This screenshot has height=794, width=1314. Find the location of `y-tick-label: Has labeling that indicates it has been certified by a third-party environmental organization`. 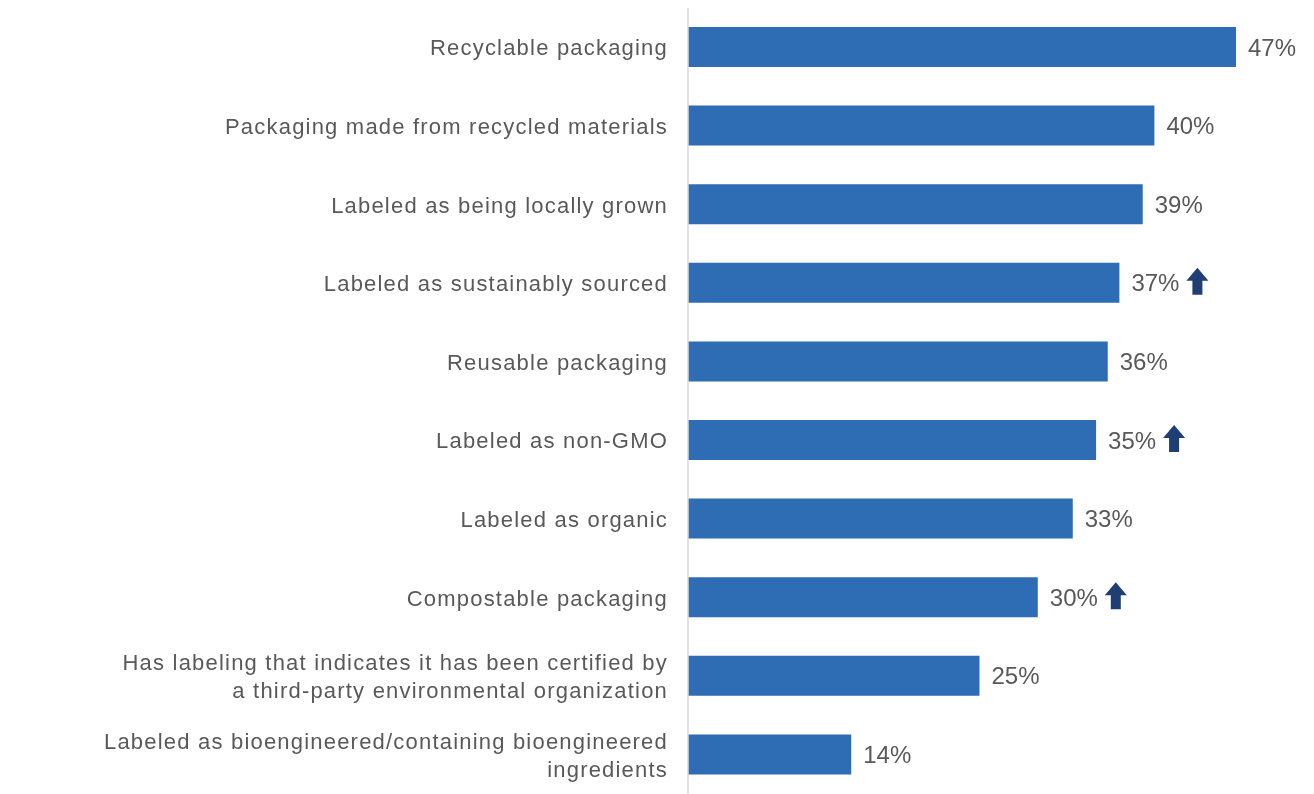

y-tick-label: Has labeling that indicates it has been certified by a third-party environmental organization is located at coordinates (395, 676).